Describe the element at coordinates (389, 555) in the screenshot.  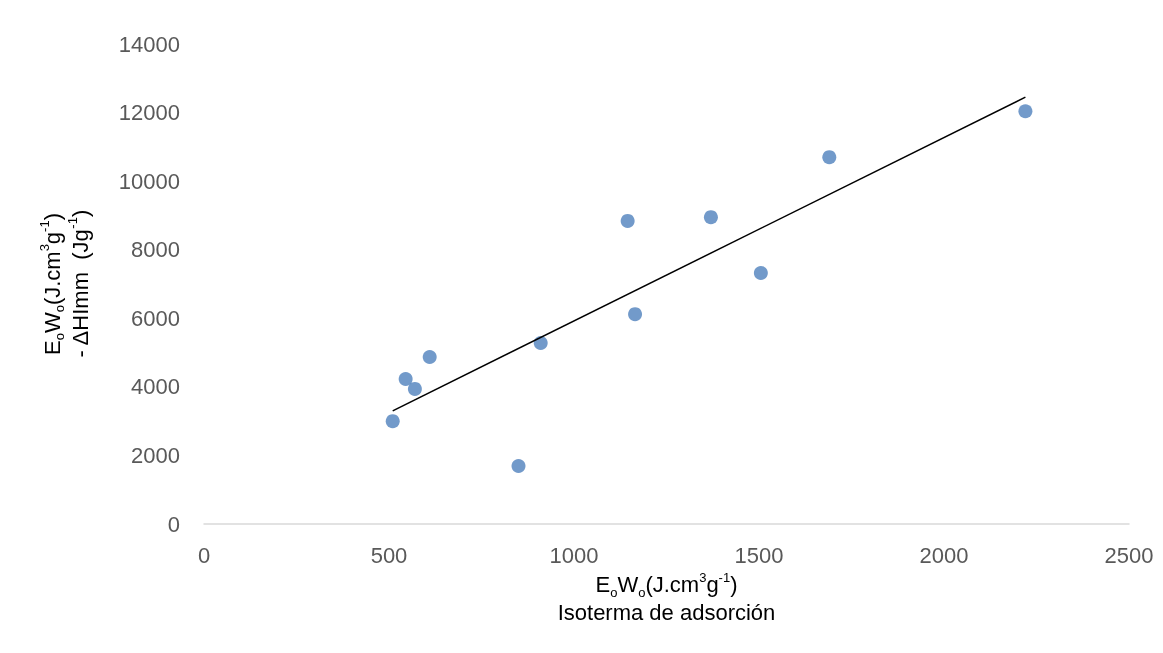
I see `x-tick-label: 500` at that location.